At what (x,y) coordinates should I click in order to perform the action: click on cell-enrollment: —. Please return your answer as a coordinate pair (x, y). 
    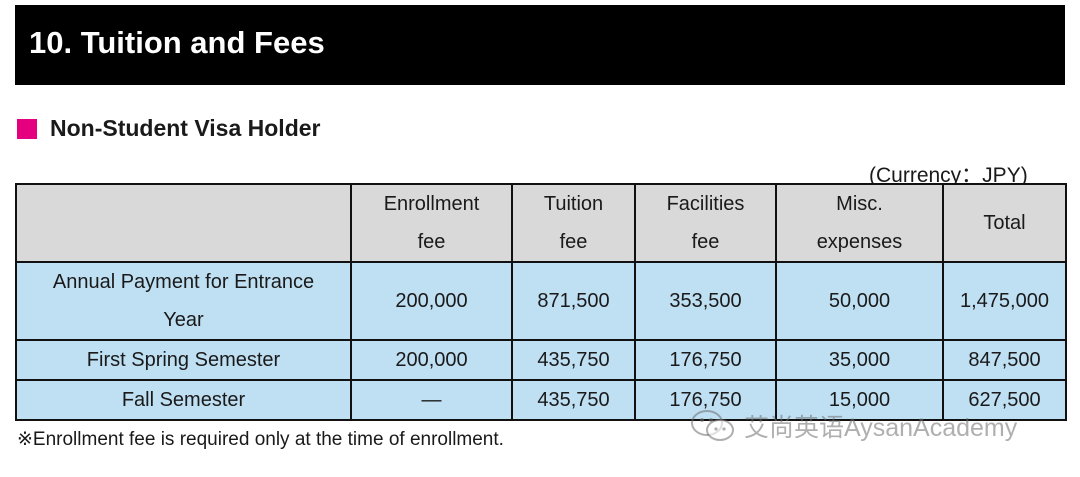
    Looking at the image, I should click on (431, 400).